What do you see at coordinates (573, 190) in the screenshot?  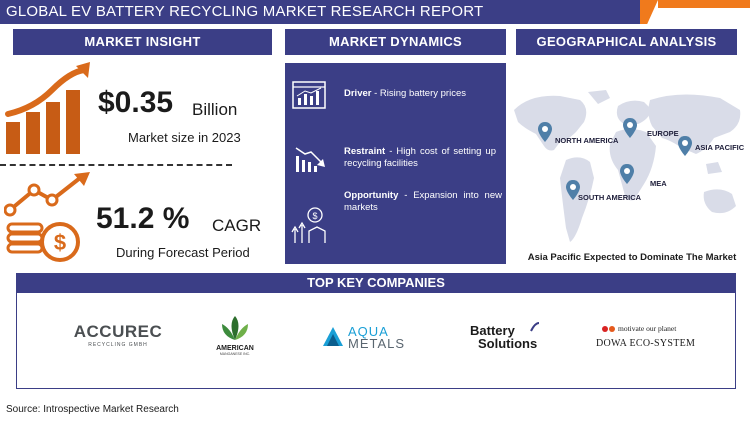 I see `pin-icon-south-america` at bounding box center [573, 190].